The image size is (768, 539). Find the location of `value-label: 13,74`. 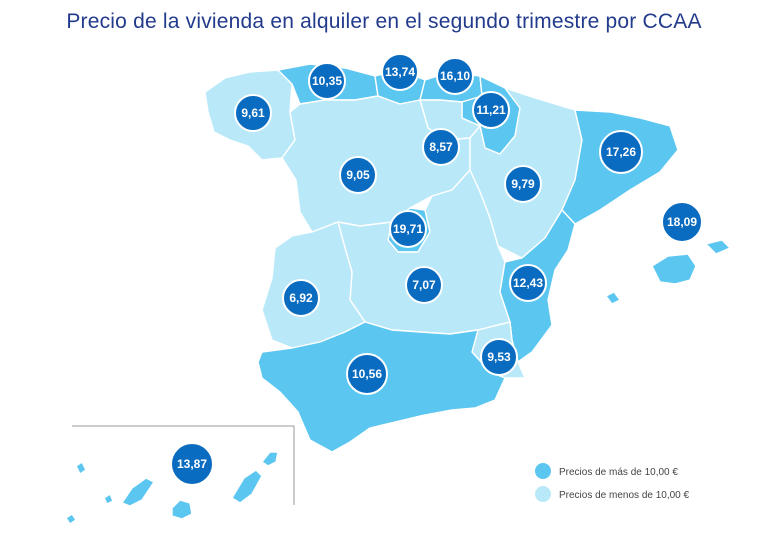

value-label: 13,74 is located at coordinates (400, 72).